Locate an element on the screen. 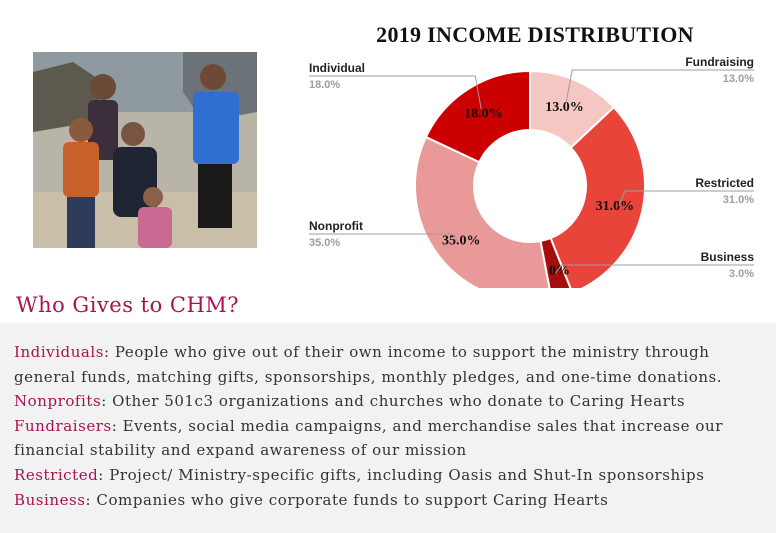  description-term: Individuals is located at coordinates (59, 352).